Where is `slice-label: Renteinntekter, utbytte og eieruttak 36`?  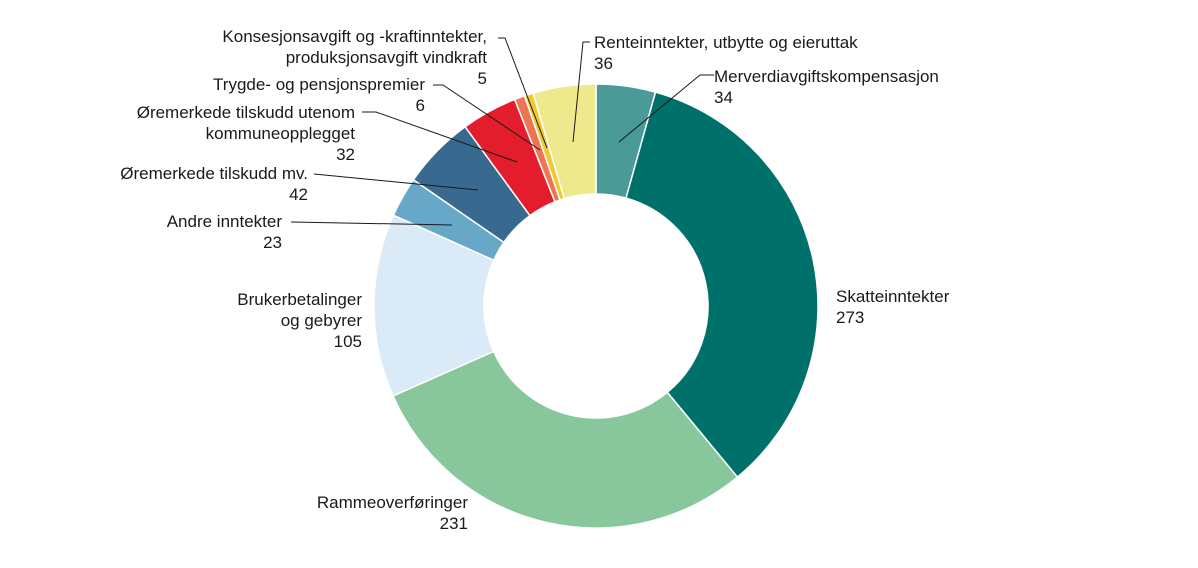
slice-label: Renteinntekter, utbytte og eieruttak 36 is located at coordinates (726, 53).